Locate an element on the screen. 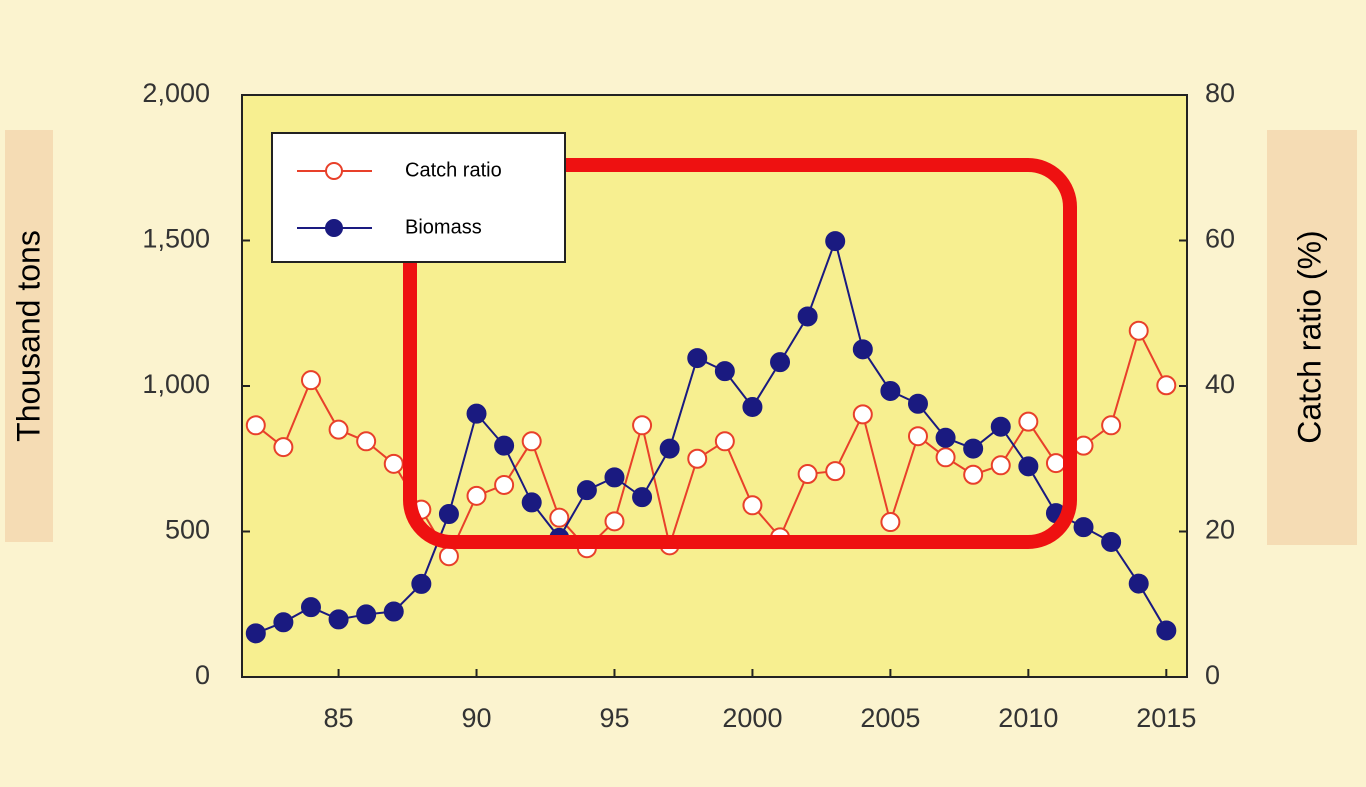 The width and height of the screenshot is (1366, 787). y-axis-title: Thousand tons is located at coordinates (28, 336).